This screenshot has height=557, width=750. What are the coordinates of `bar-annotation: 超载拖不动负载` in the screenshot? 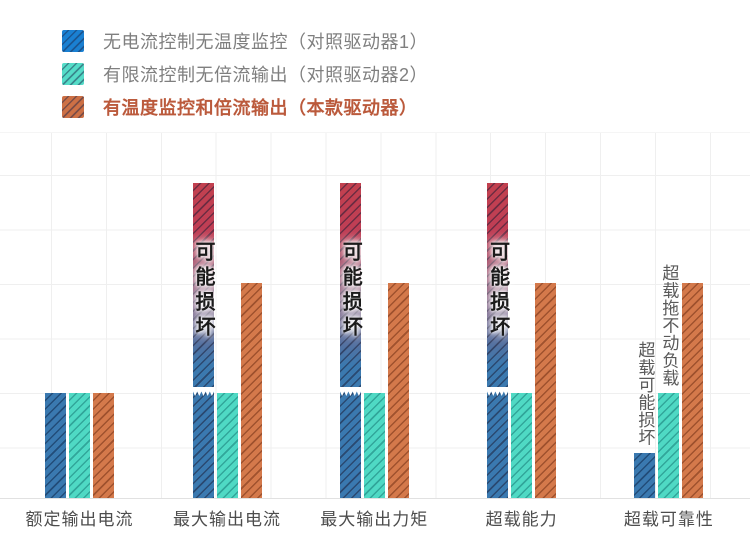 It's located at (669, 325).